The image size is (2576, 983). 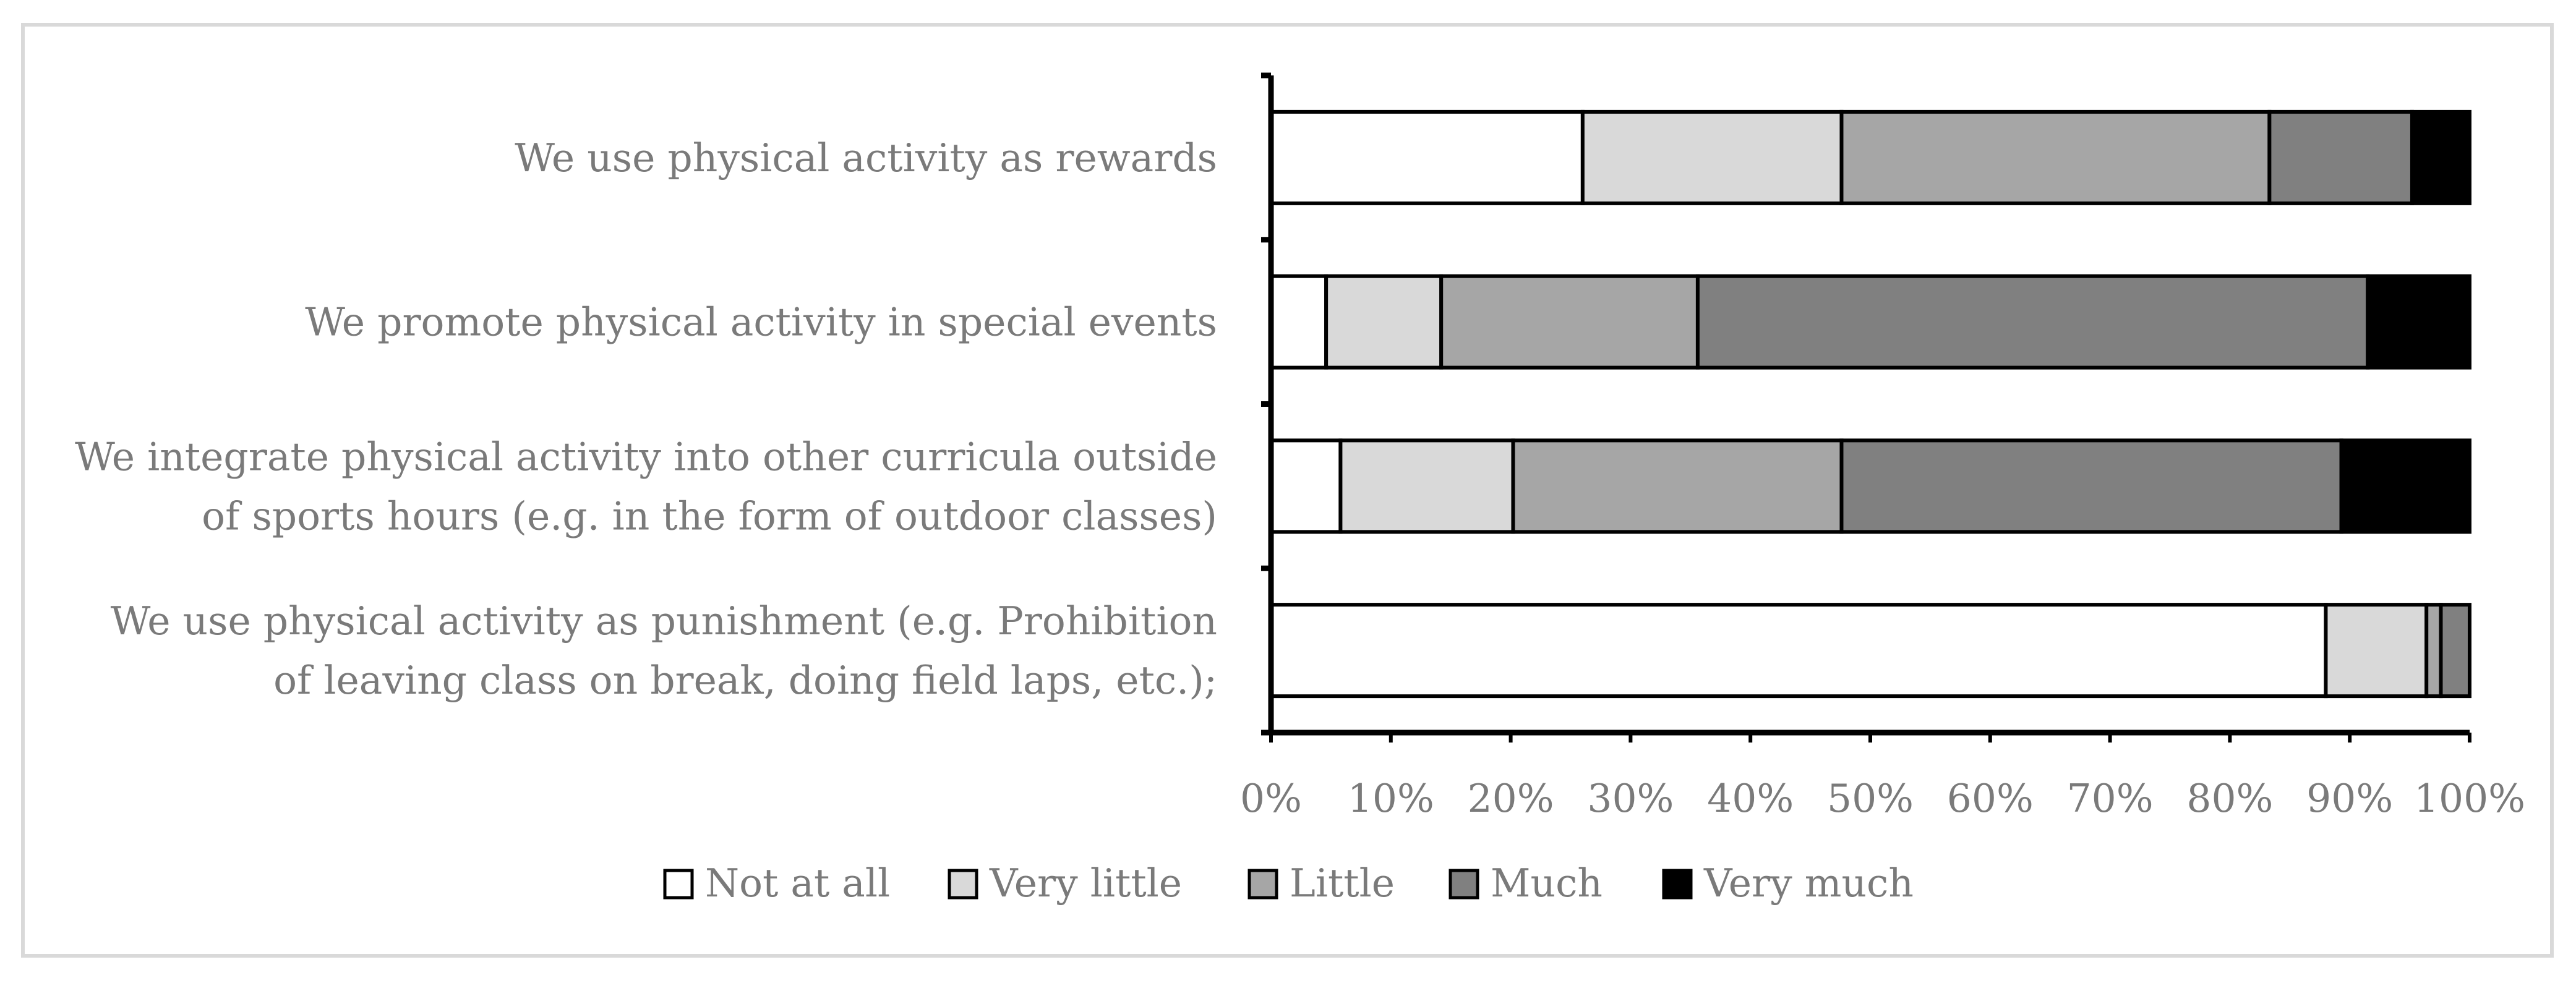 What do you see at coordinates (1630, 798) in the screenshot?
I see `x-tick-label: 30%` at bounding box center [1630, 798].